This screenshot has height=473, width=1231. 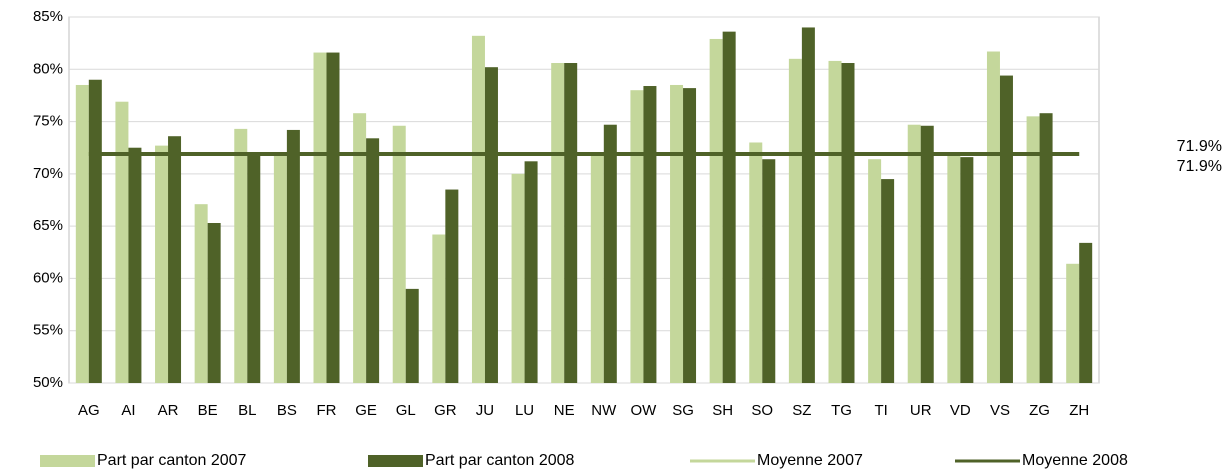 What do you see at coordinates (524, 410) in the screenshot?
I see `x-tick-label: LU` at bounding box center [524, 410].